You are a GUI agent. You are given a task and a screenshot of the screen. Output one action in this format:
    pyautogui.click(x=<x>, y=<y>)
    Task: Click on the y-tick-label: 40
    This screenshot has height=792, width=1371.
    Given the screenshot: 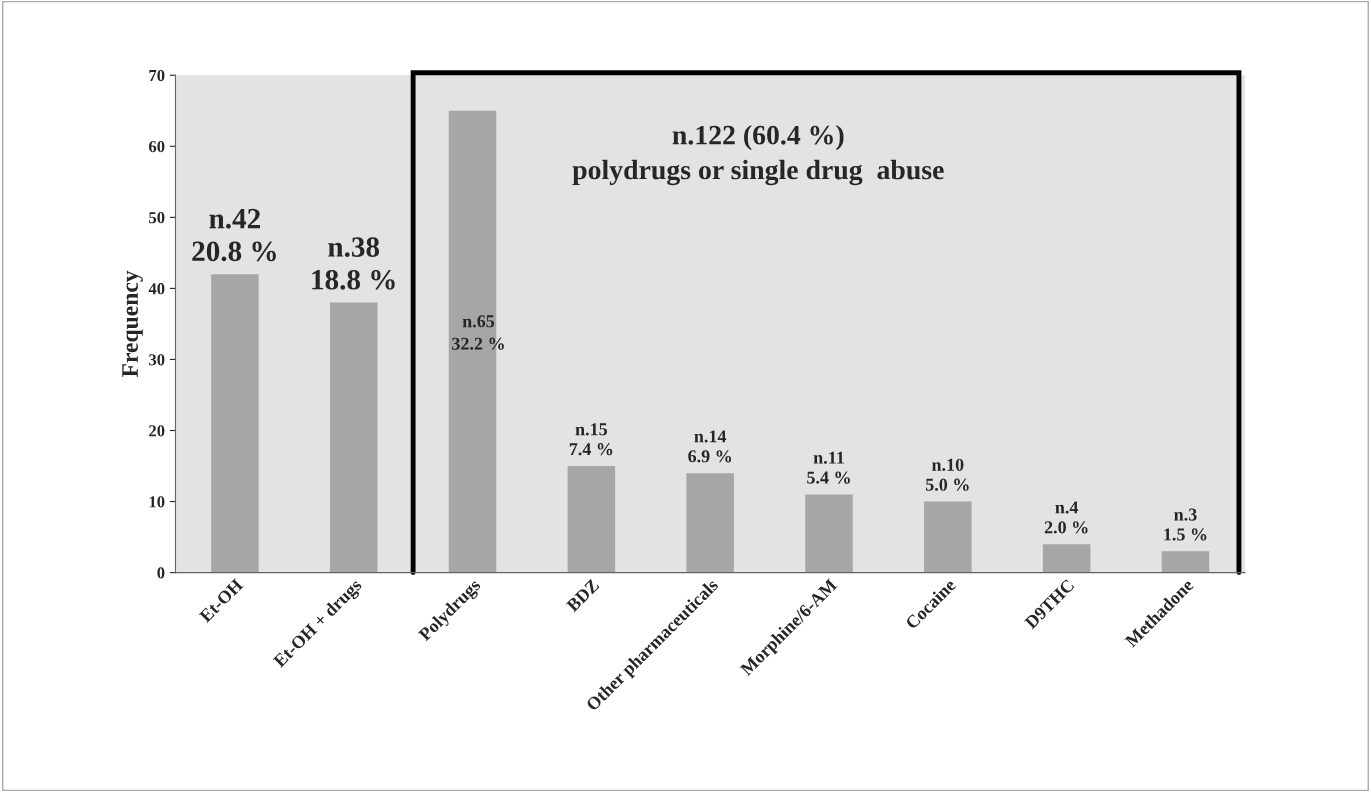 What is the action you would take?
    pyautogui.click(x=156, y=289)
    